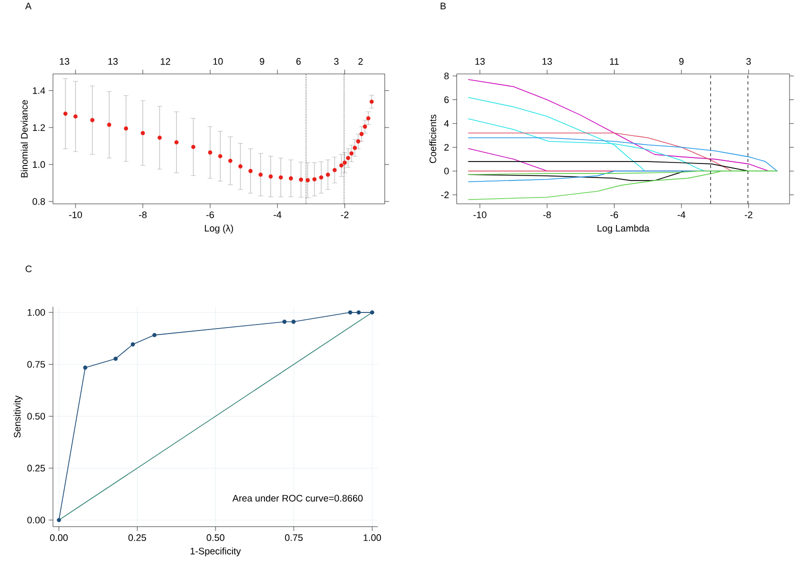 Image resolution: width=794 pixels, height=581 pixels. I want to click on y-tick-label: 1.4, so click(39, 90).